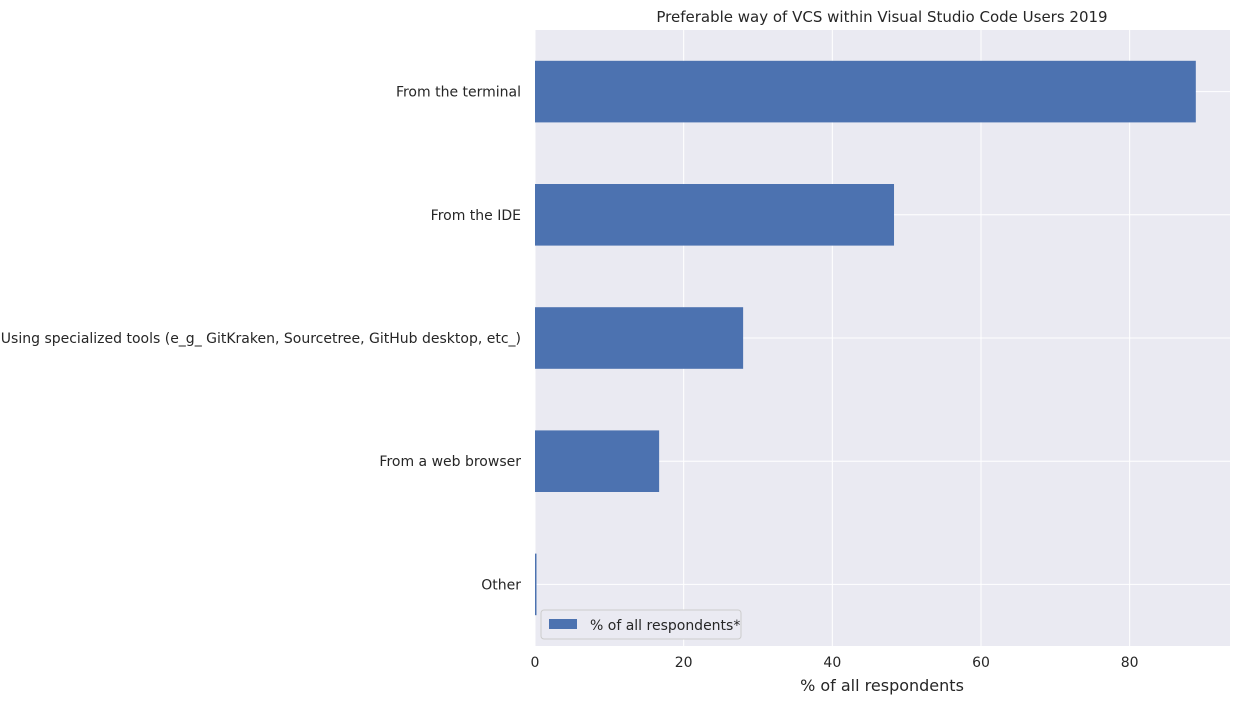  What do you see at coordinates (1130, 663) in the screenshot?
I see `x-tick-label: 80` at bounding box center [1130, 663].